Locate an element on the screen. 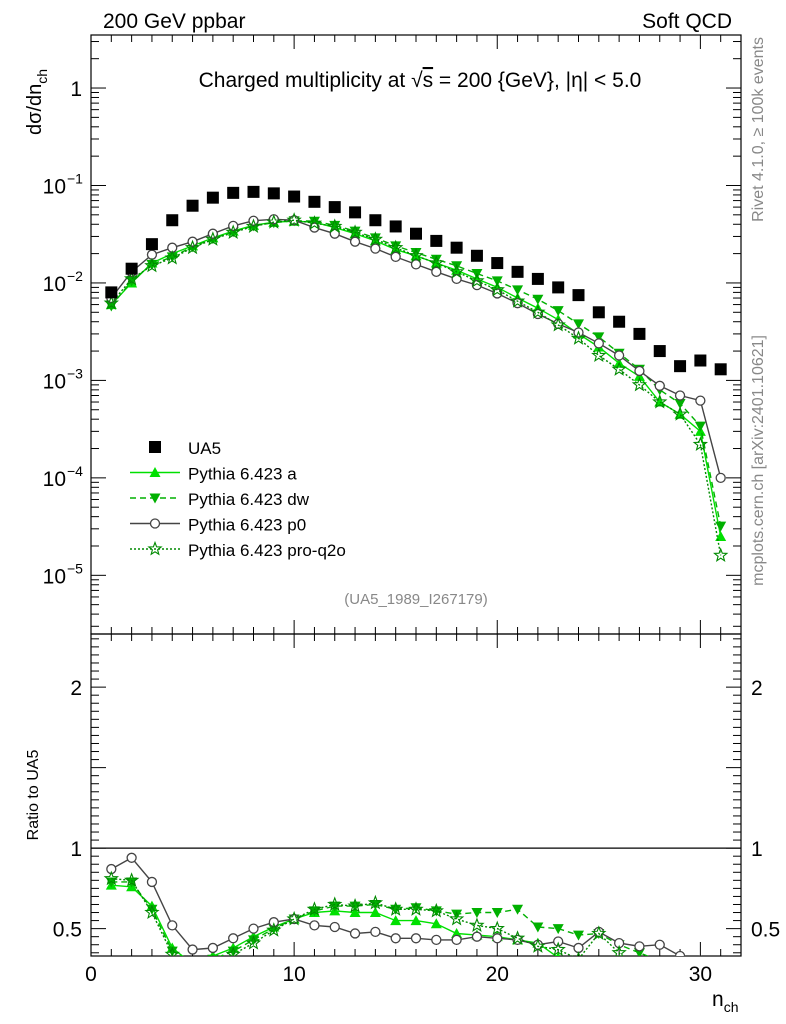 Image resolution: width=786 pixels, height=1024 pixels. y-axis-label-main: dσ/dn is located at coordinates (35, 109).